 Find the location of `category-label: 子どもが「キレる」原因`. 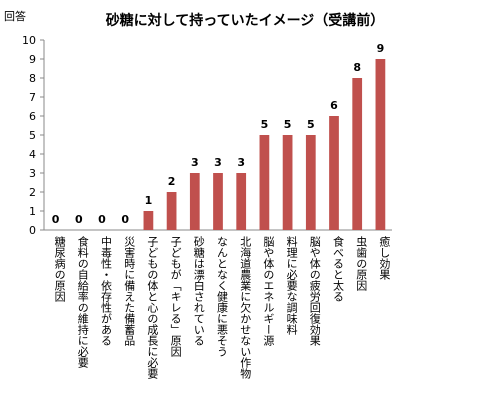

category-label: 子どもが「キレる」原因 is located at coordinates (175, 297).